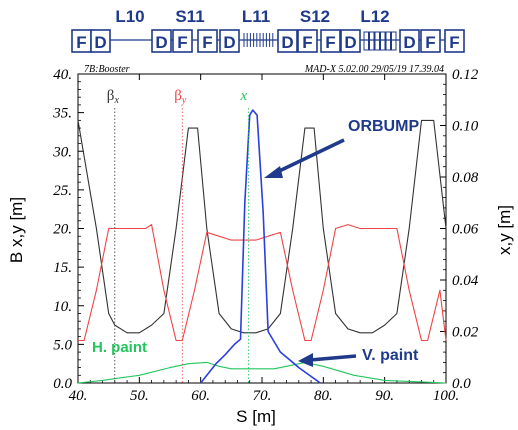 The image size is (518, 430). What do you see at coordinates (62, 152) in the screenshot?
I see `y-left-tick-label: 30.` at bounding box center [62, 152].